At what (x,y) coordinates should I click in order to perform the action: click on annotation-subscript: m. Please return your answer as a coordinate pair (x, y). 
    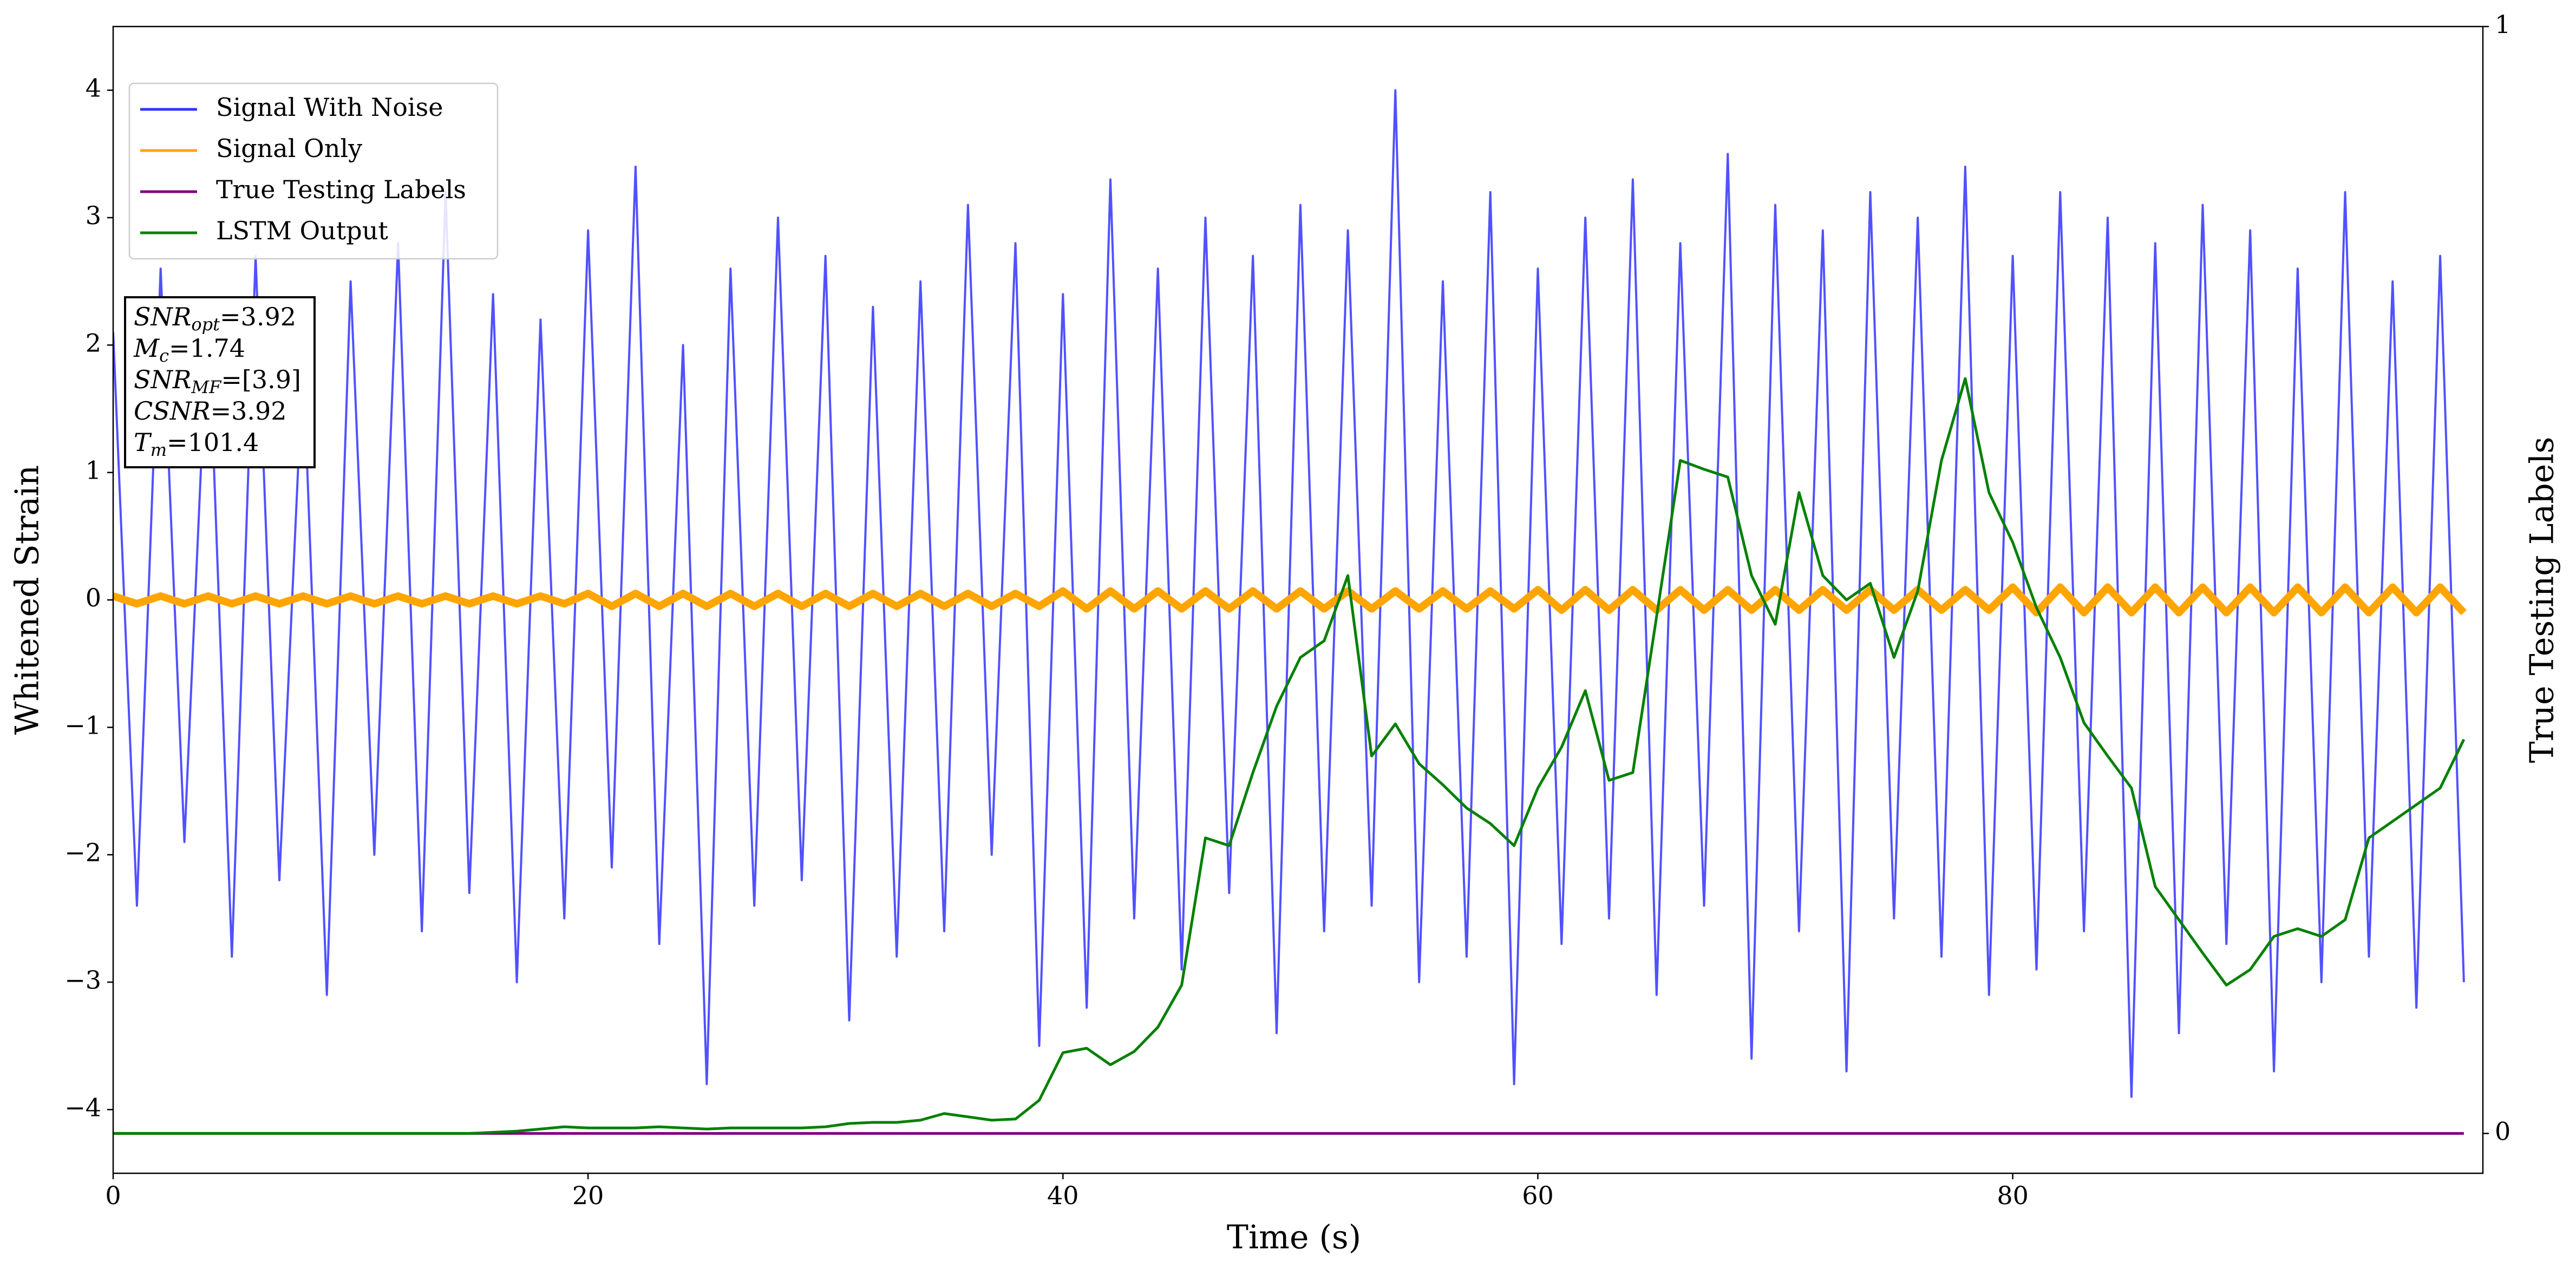
    Looking at the image, I should click on (159, 450).